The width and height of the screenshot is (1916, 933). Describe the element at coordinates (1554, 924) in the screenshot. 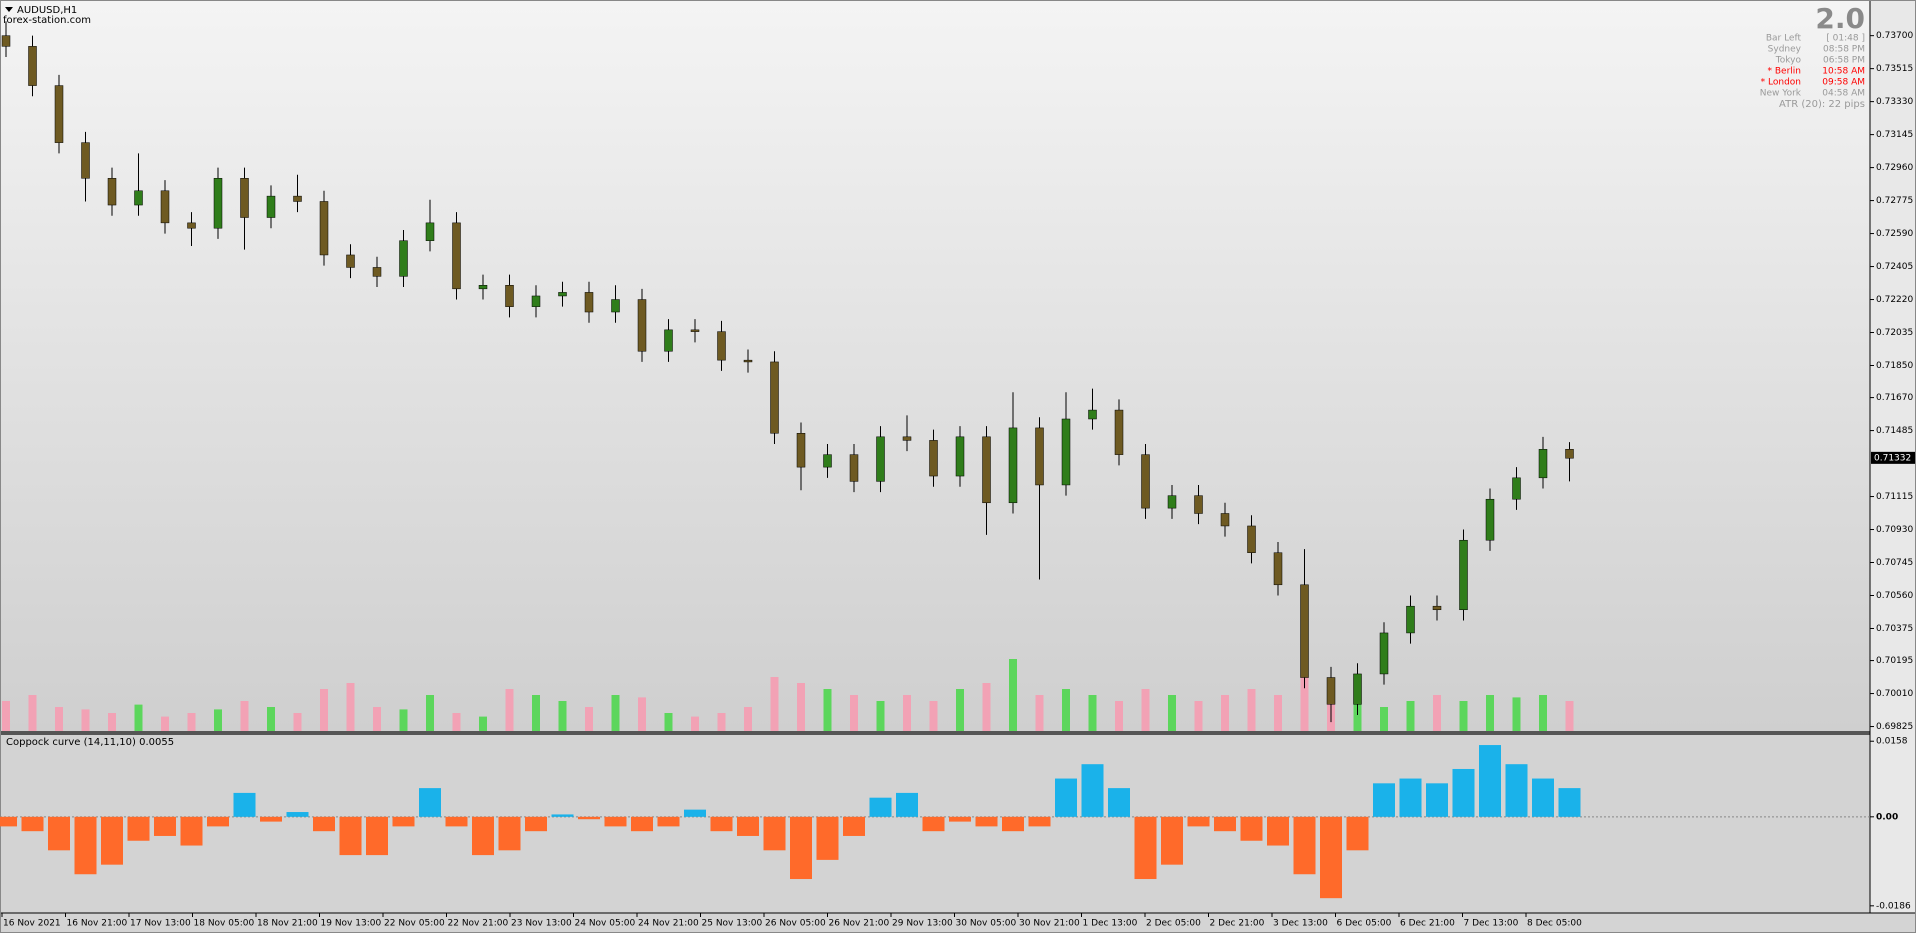

I see `x-tick-label: 8 Dec 05:00` at that location.